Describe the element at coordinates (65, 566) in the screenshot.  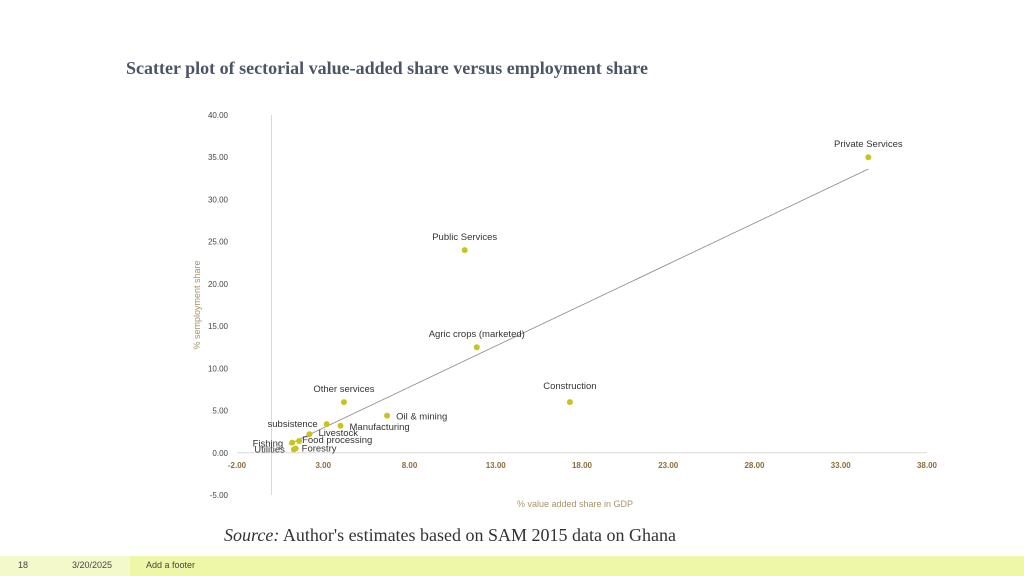
I see `footer-left-panel` at that location.